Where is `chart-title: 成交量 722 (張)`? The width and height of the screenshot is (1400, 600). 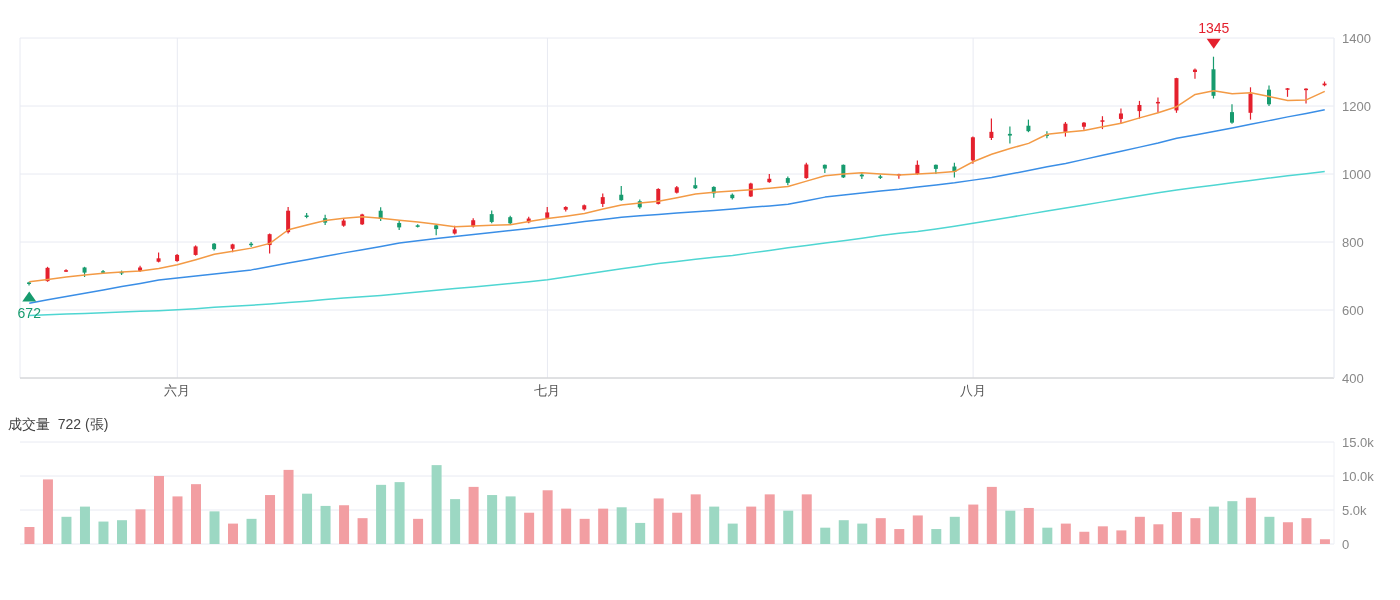
chart-title: 成交量 722 (張) is located at coordinates (59, 424).